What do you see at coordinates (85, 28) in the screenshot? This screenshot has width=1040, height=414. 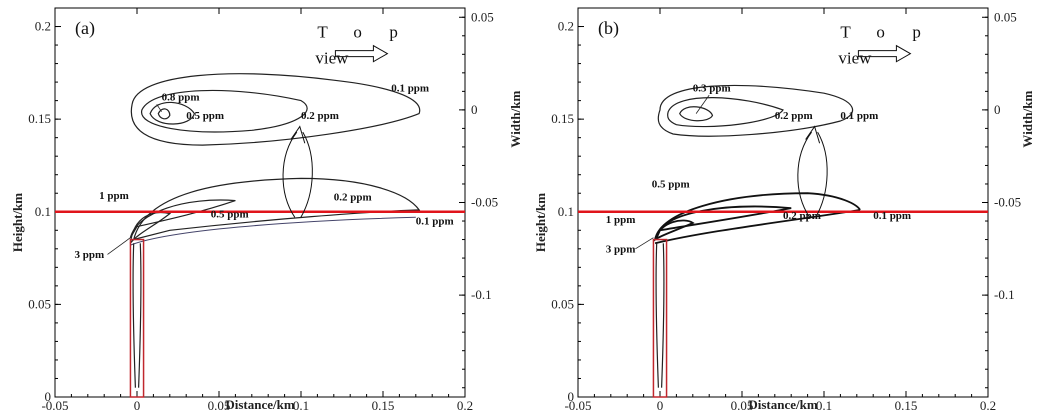 I see `panel-label: (a)` at bounding box center [85, 28].